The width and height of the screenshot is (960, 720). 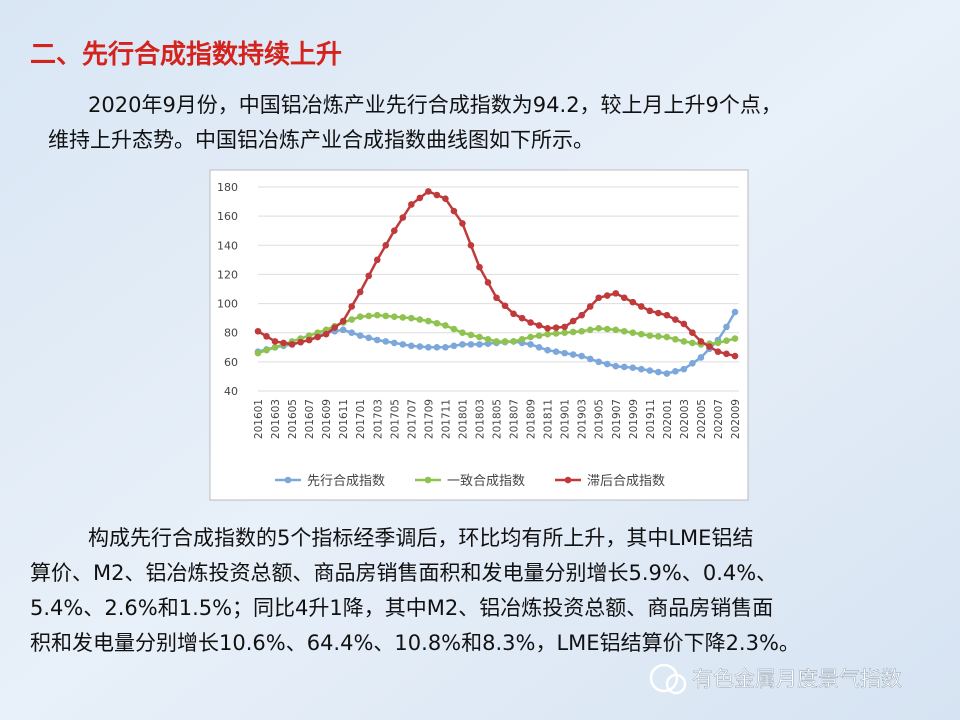 What do you see at coordinates (797, 679) in the screenshot?
I see `watermark-text: 有色金属月度景气指数` at bounding box center [797, 679].